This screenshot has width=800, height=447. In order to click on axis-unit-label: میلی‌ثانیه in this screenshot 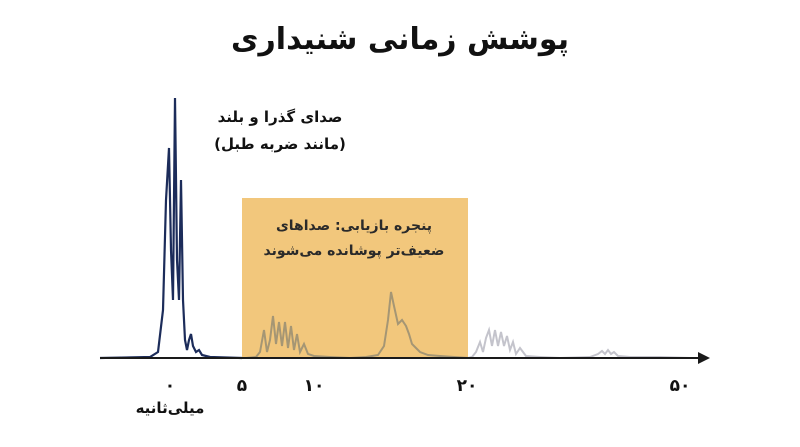, I will do `click(170, 408)`.